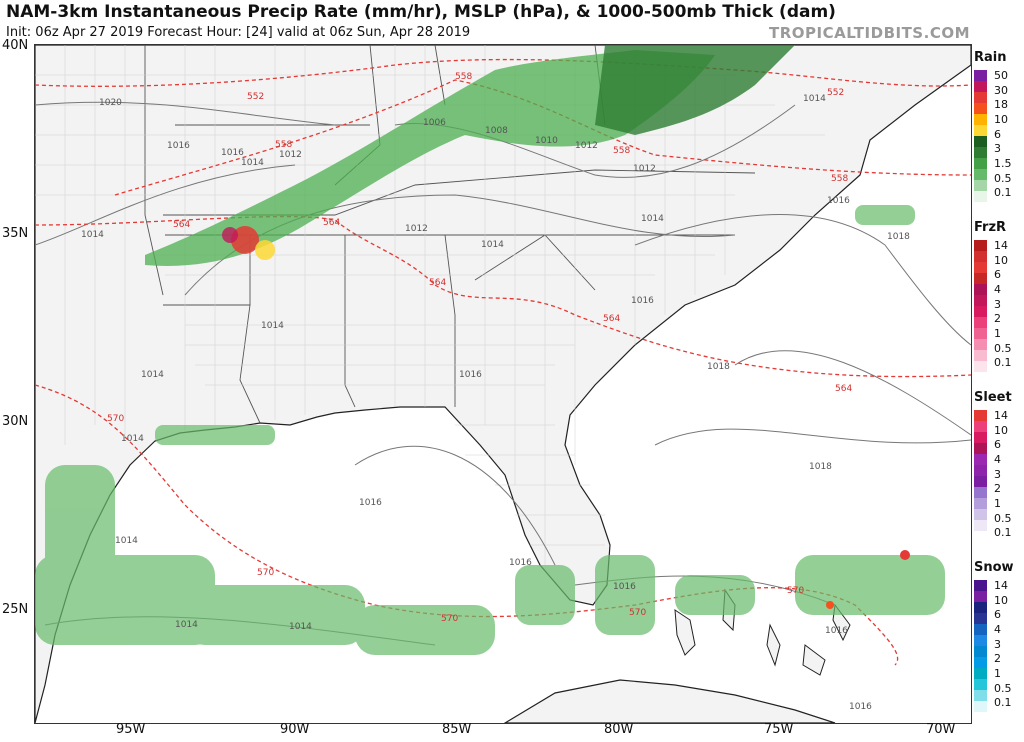  What do you see at coordinates (619, 729) in the screenshot?
I see `lon-label: 80W` at bounding box center [619, 729].